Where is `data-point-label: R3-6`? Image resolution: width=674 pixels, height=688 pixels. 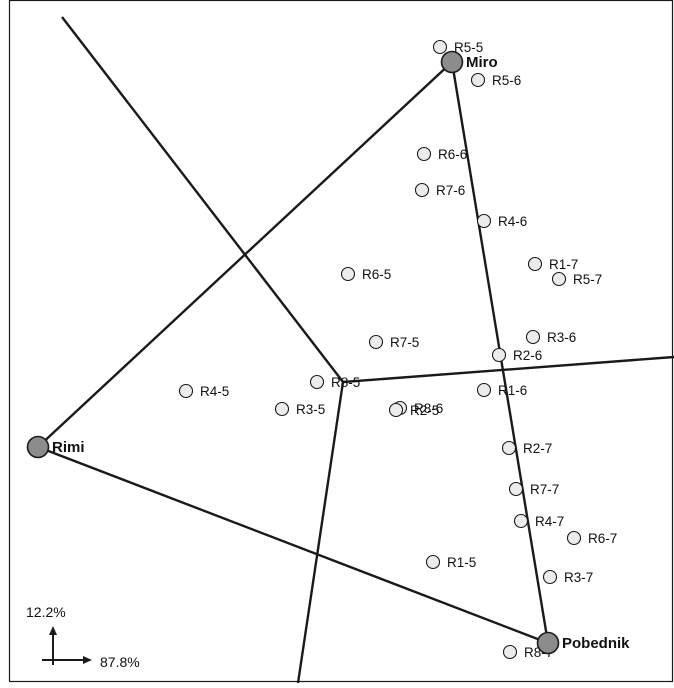 data-point-label: R3-6 is located at coordinates (561, 337).